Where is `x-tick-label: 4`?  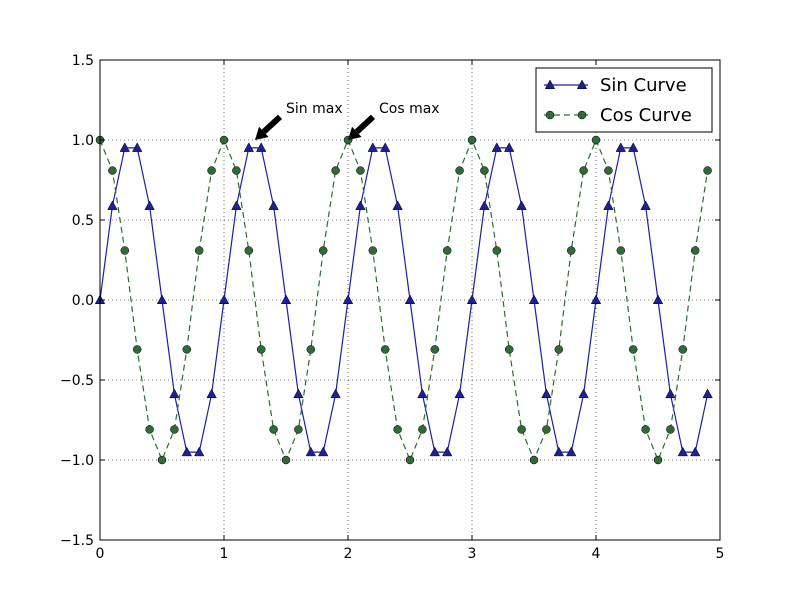 x-tick-label: 4 is located at coordinates (596, 554).